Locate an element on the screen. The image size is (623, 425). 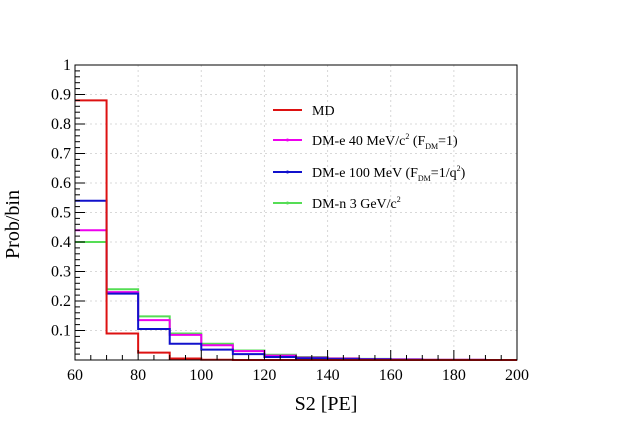
y-tick-label: 0.9 is located at coordinates (61, 95).